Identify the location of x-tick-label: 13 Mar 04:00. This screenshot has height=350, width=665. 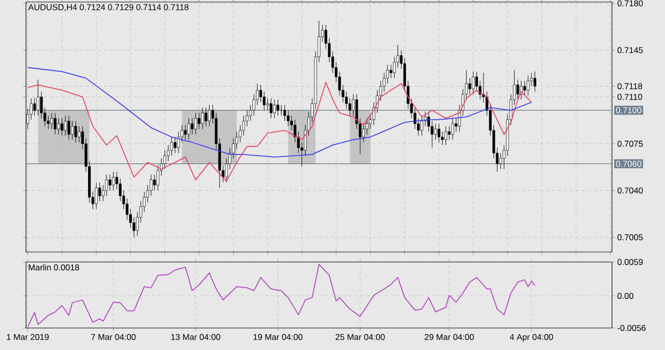
(195, 337).